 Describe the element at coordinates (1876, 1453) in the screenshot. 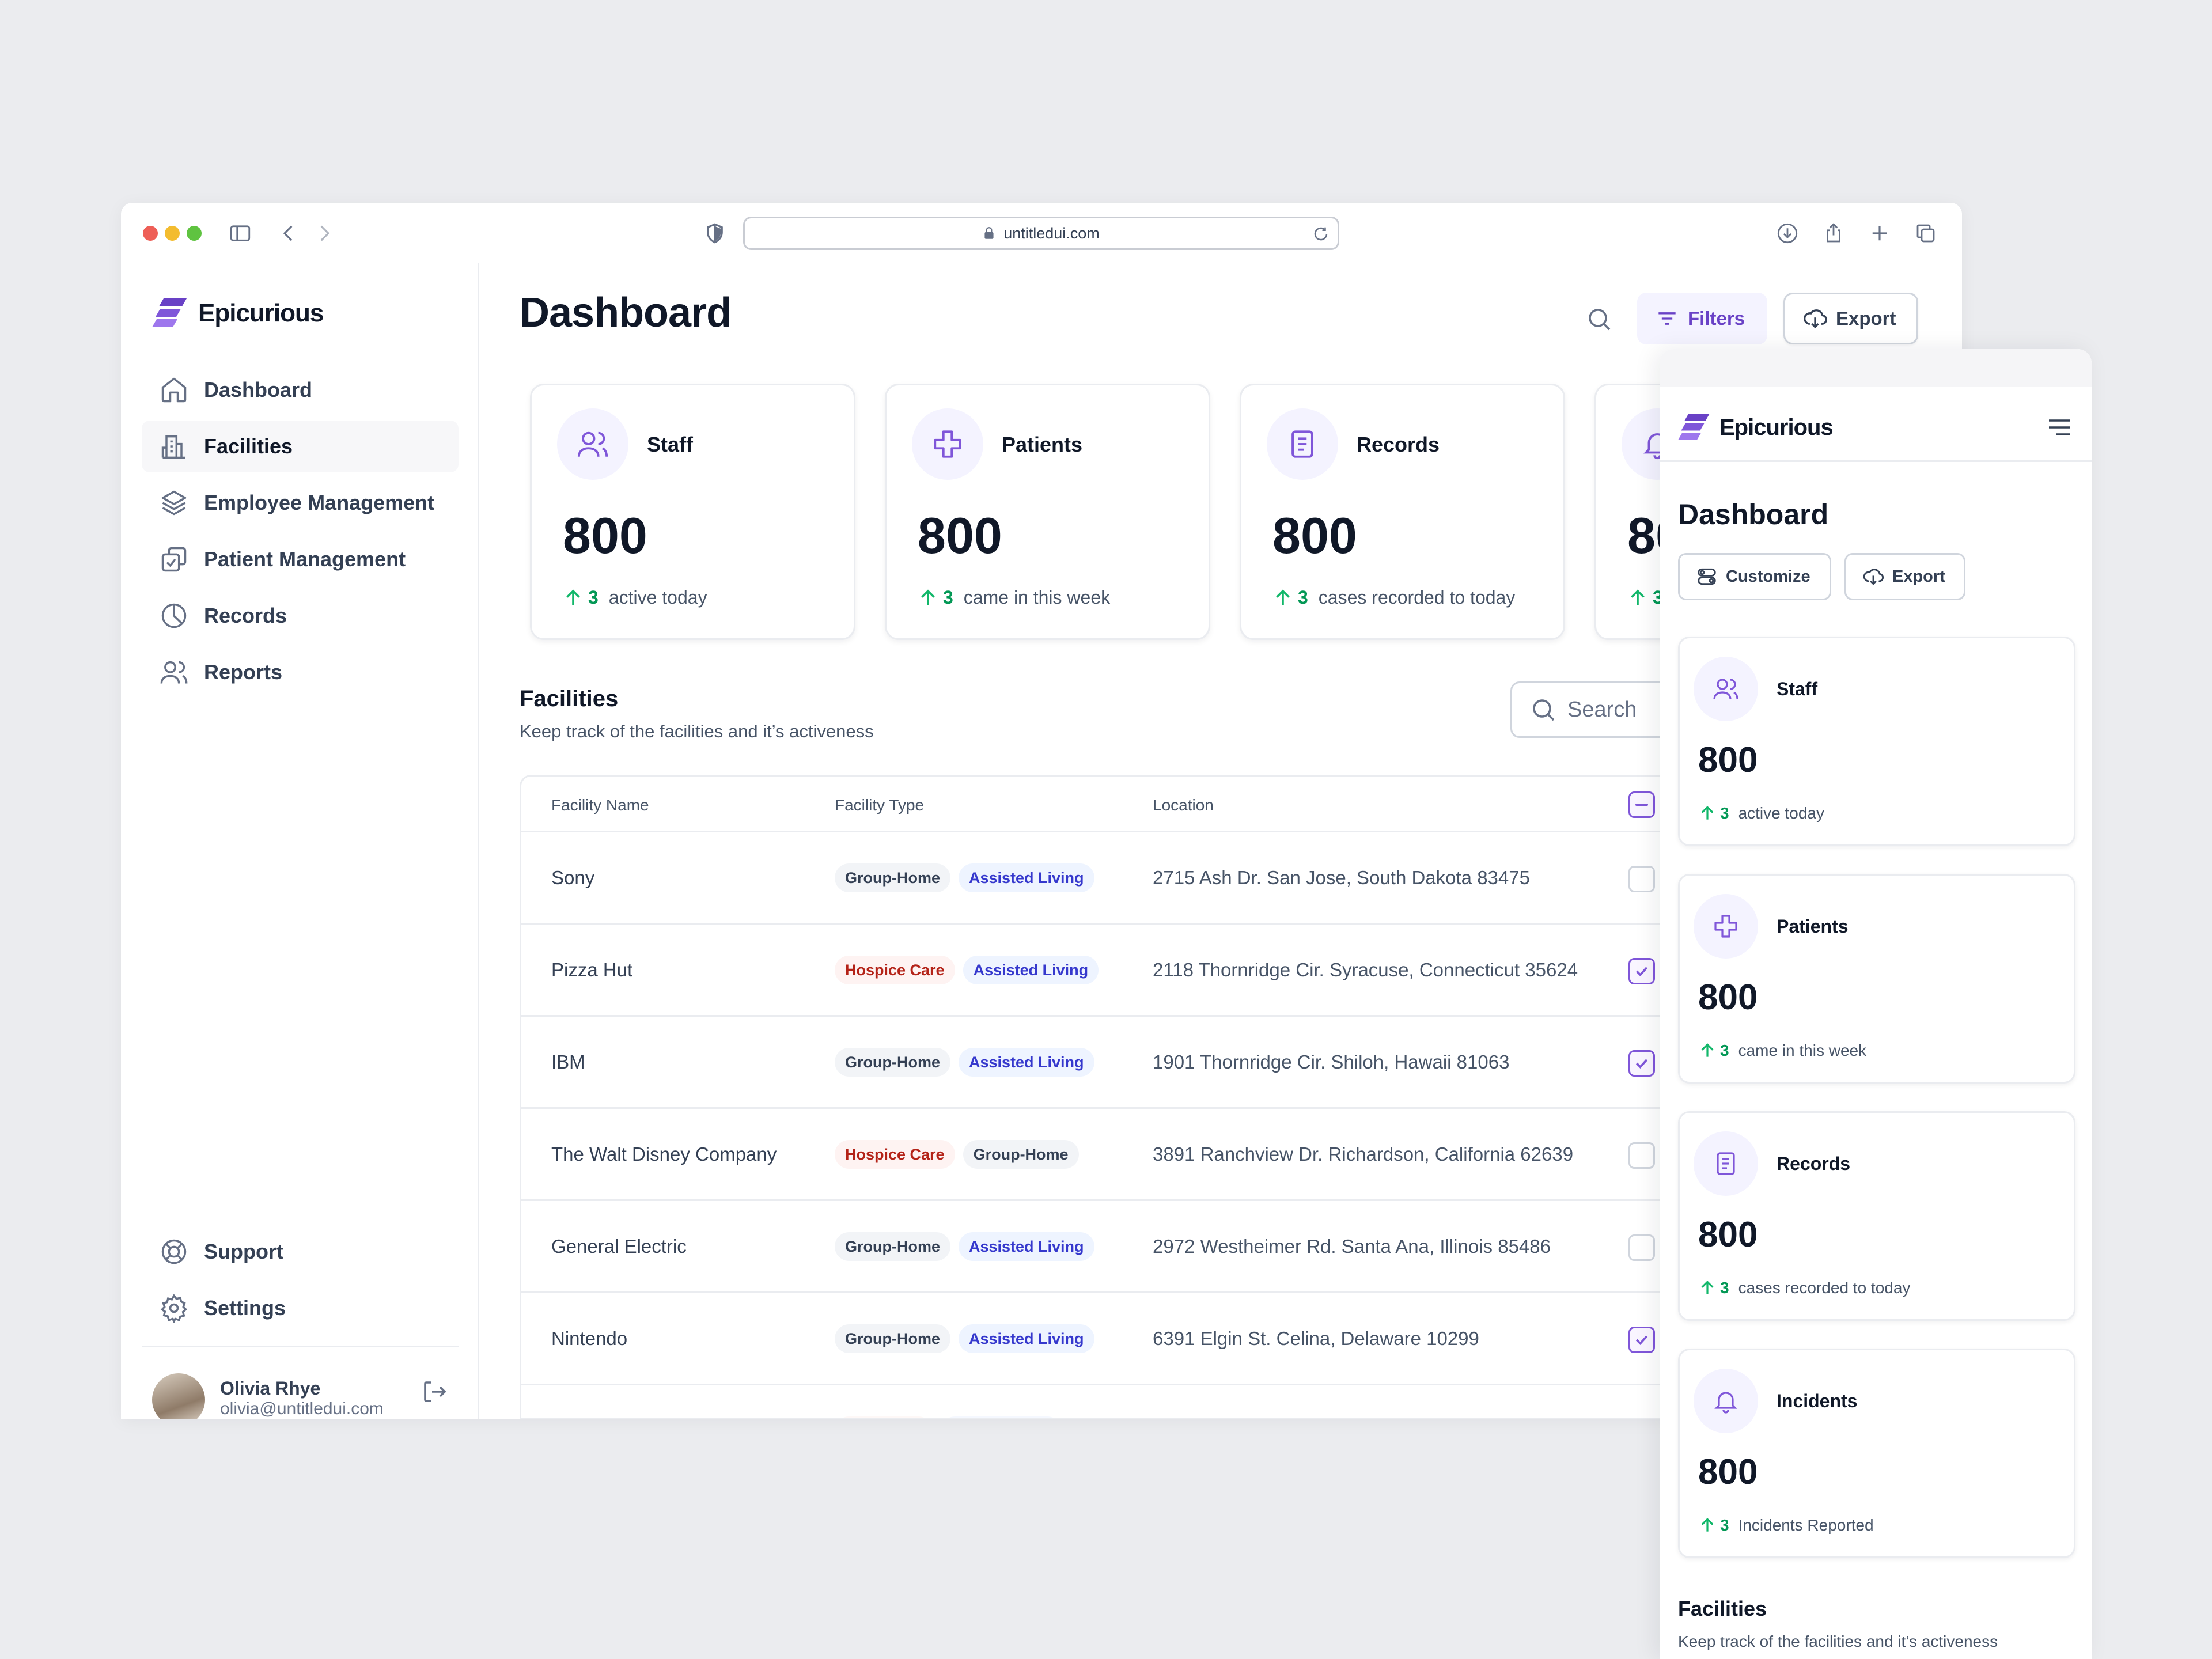

I see `stat-card-incidents: Incidents 800 3 Incidents Reported` at that location.